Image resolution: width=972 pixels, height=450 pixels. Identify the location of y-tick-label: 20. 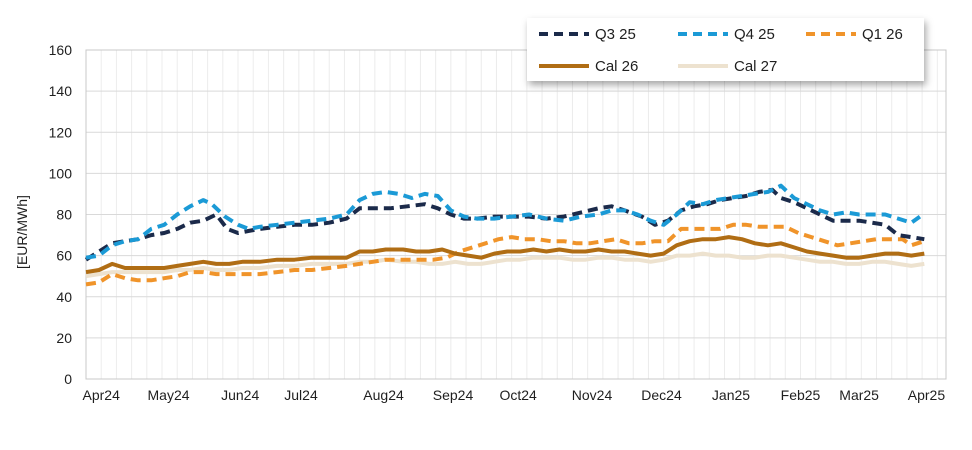
(64, 338).